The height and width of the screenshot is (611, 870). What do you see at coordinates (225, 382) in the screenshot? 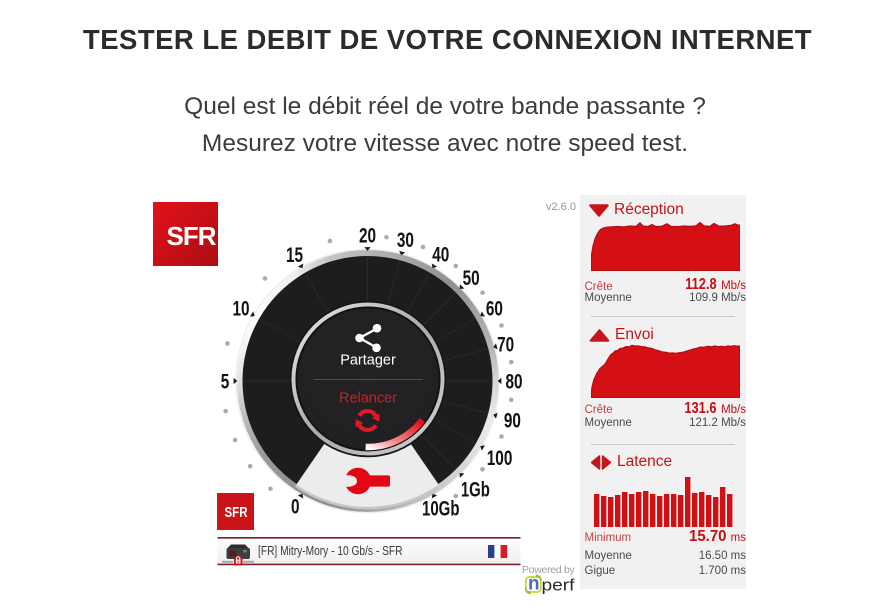
I see `svg-text: 5` at bounding box center [225, 382].